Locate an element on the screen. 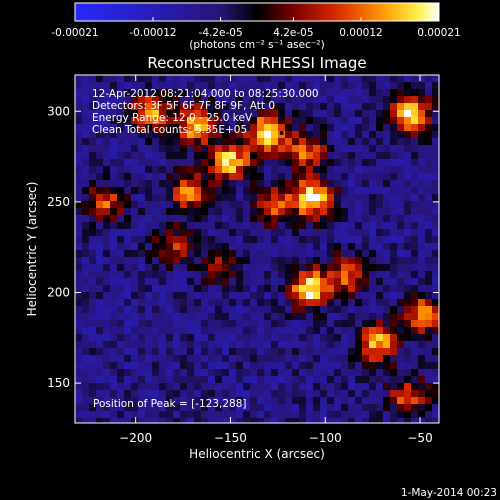  colorbar-units-label: (photons cm⁻² s⁻¹ asec⁻²) is located at coordinates (256, 45).